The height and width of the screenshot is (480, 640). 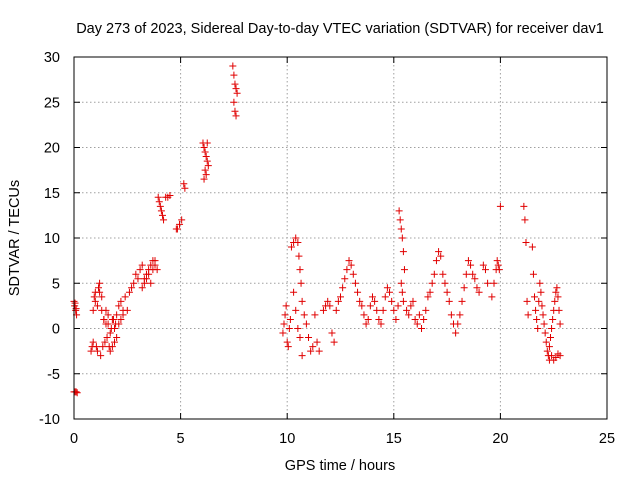 I want to click on y-tick-label: 15, so click(x=52, y=194).